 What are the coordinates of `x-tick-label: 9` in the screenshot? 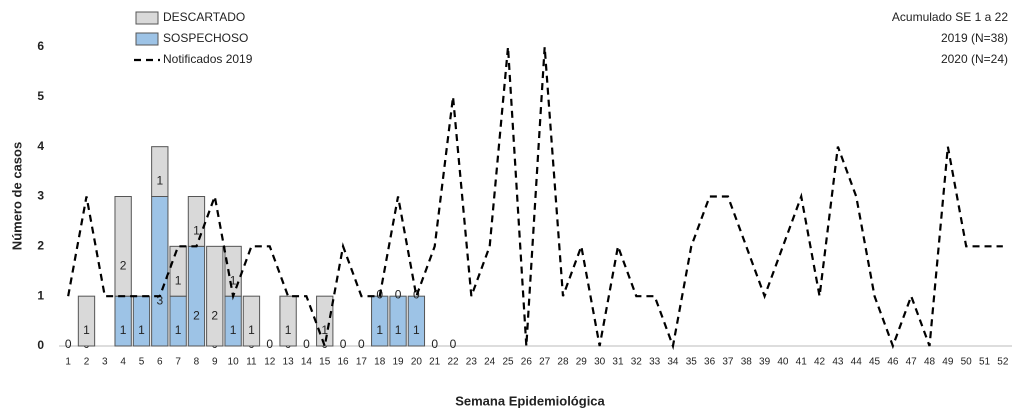 It's located at (215, 362).